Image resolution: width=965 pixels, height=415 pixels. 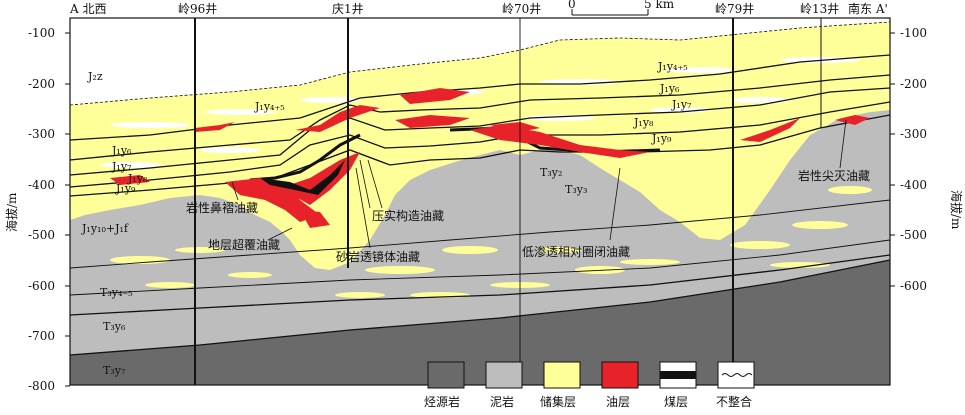 What do you see at coordinates (408, 215) in the screenshot?
I see `annotation-compaction-reservoir: 压实构造油藏` at bounding box center [408, 215].